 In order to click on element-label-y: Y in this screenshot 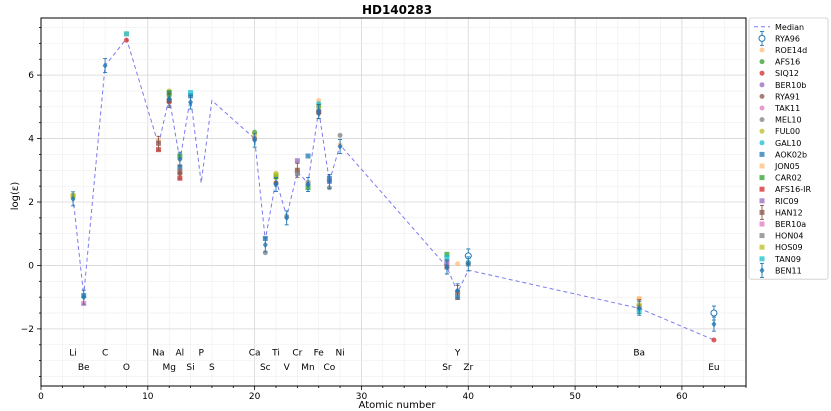, I will do `click(457, 354)`.